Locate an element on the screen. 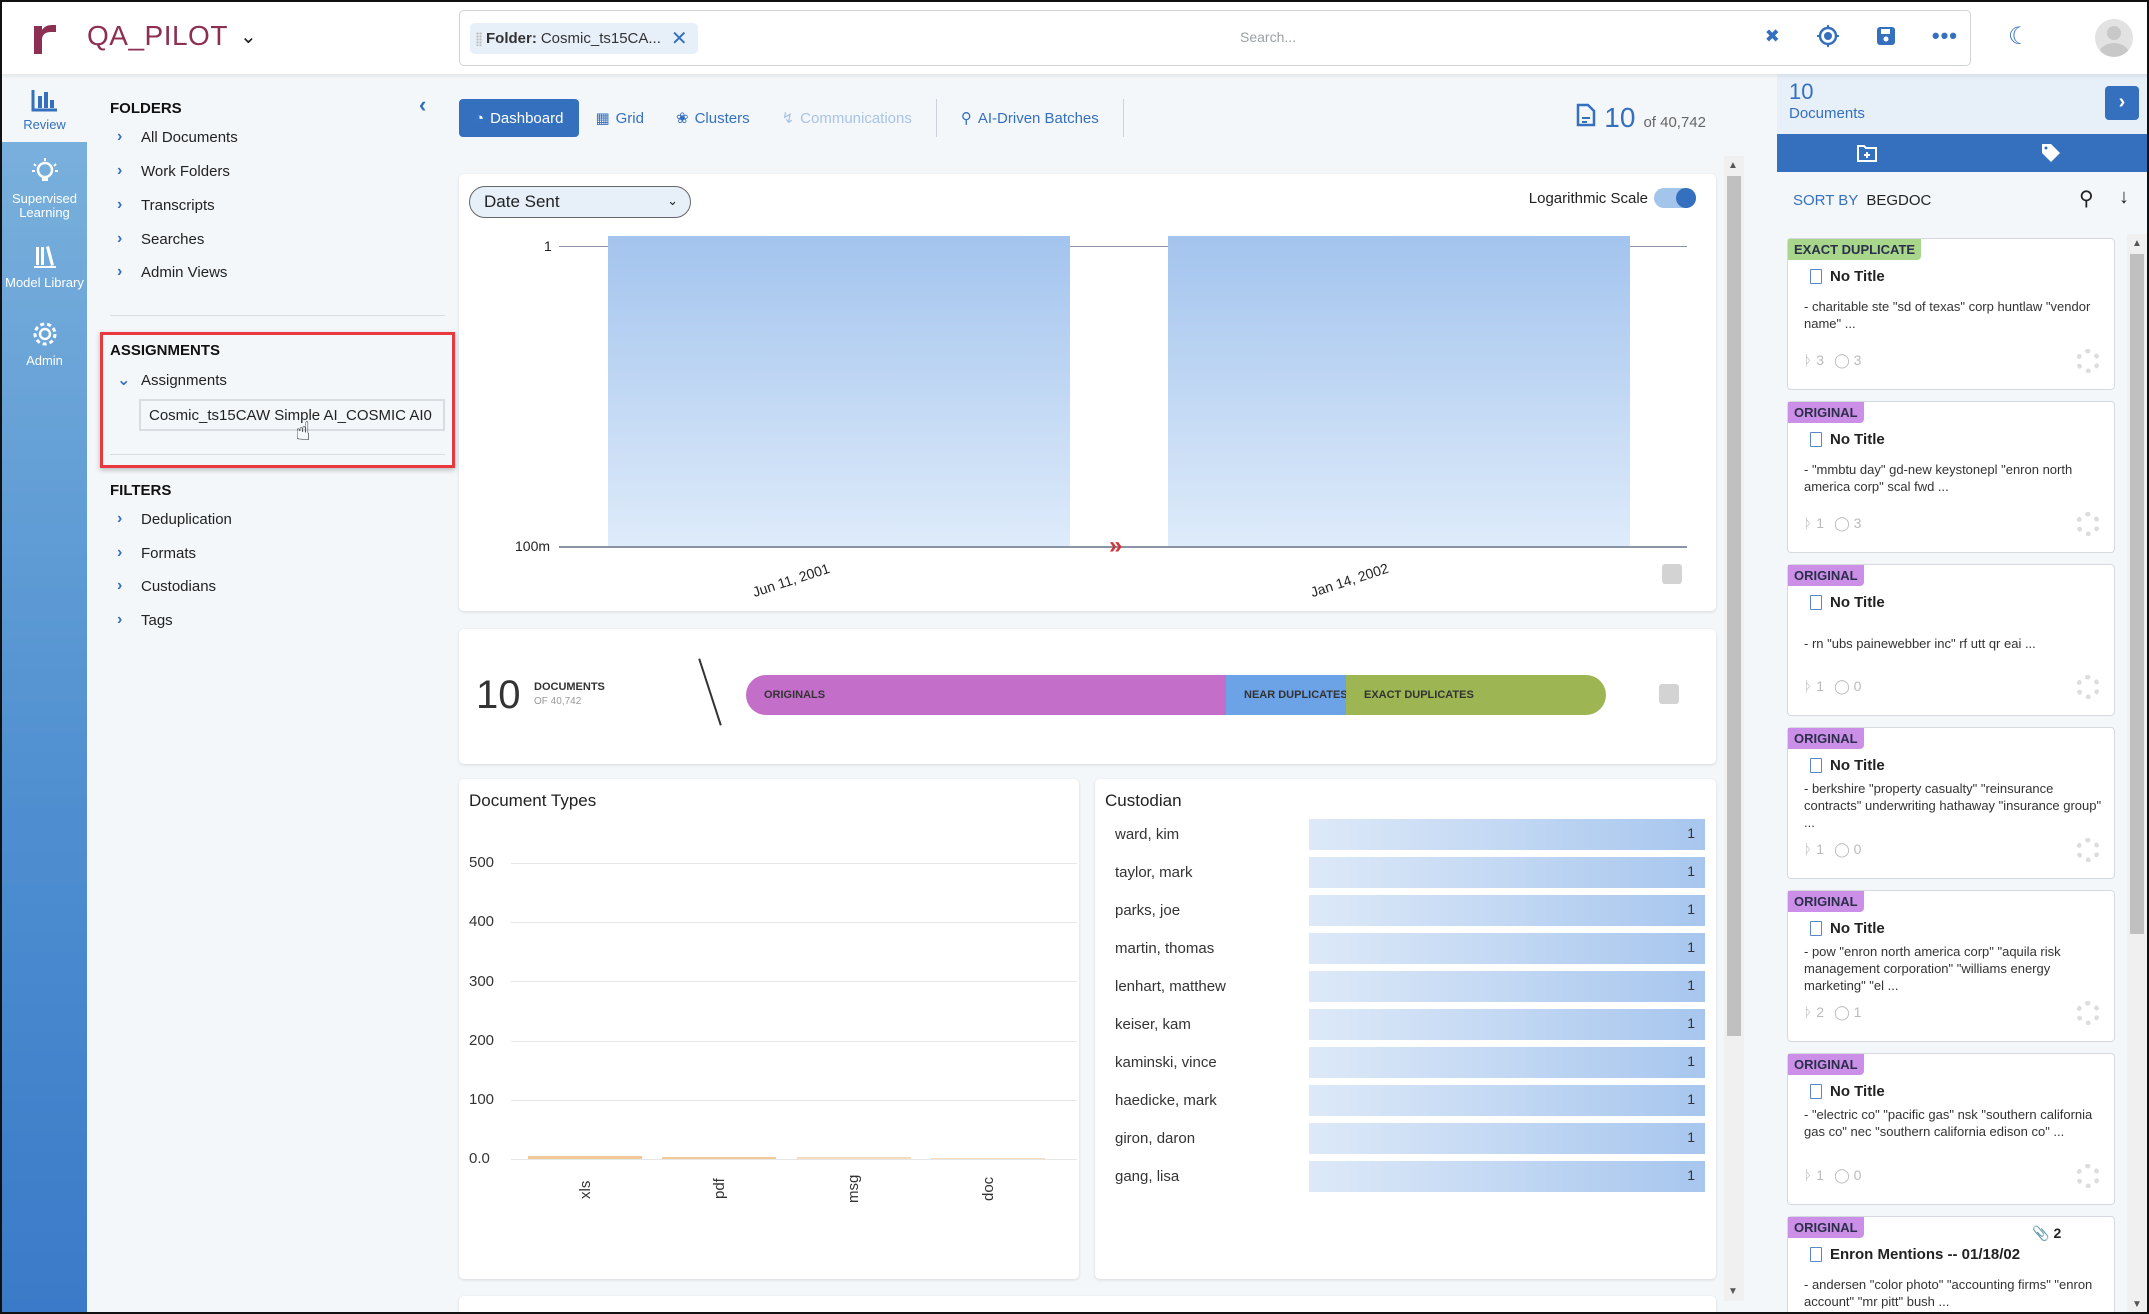  tab-dashboard: ◔ Dashboard is located at coordinates (519, 118).